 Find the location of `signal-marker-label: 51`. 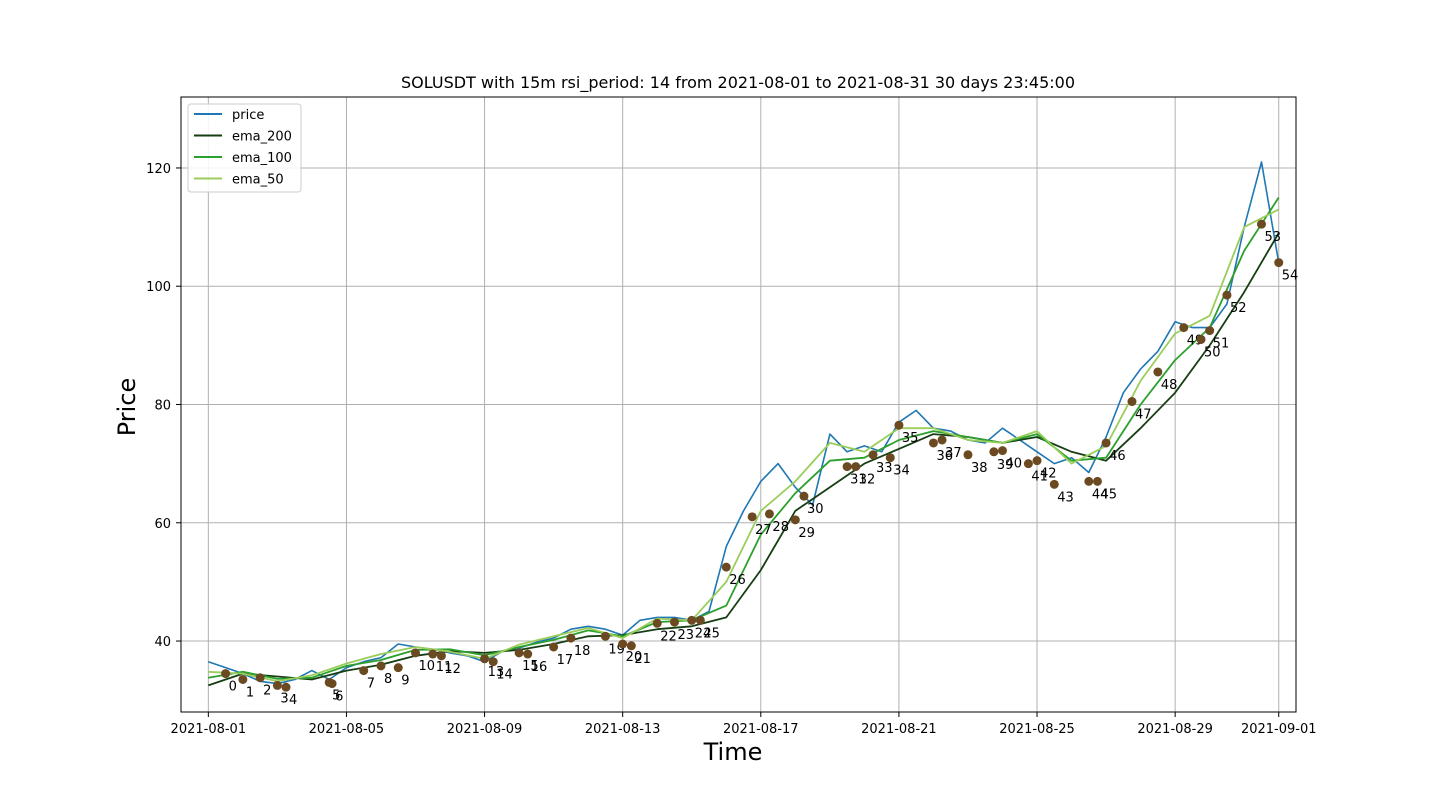

signal-marker-label: 51 is located at coordinates (1221, 344).